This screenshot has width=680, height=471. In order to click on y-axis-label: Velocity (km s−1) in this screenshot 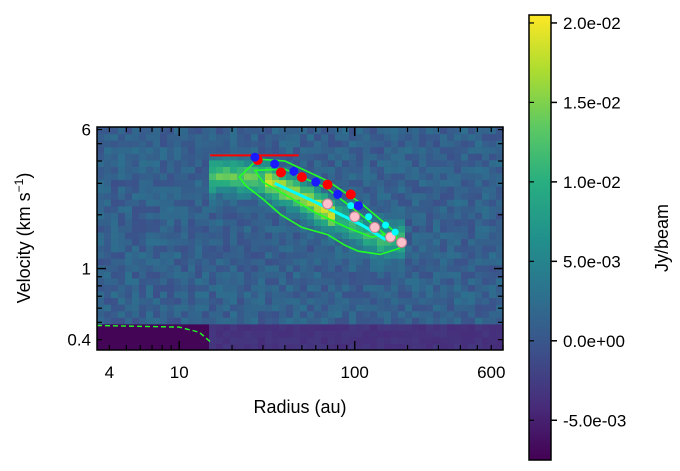, I will do `click(23, 238)`.